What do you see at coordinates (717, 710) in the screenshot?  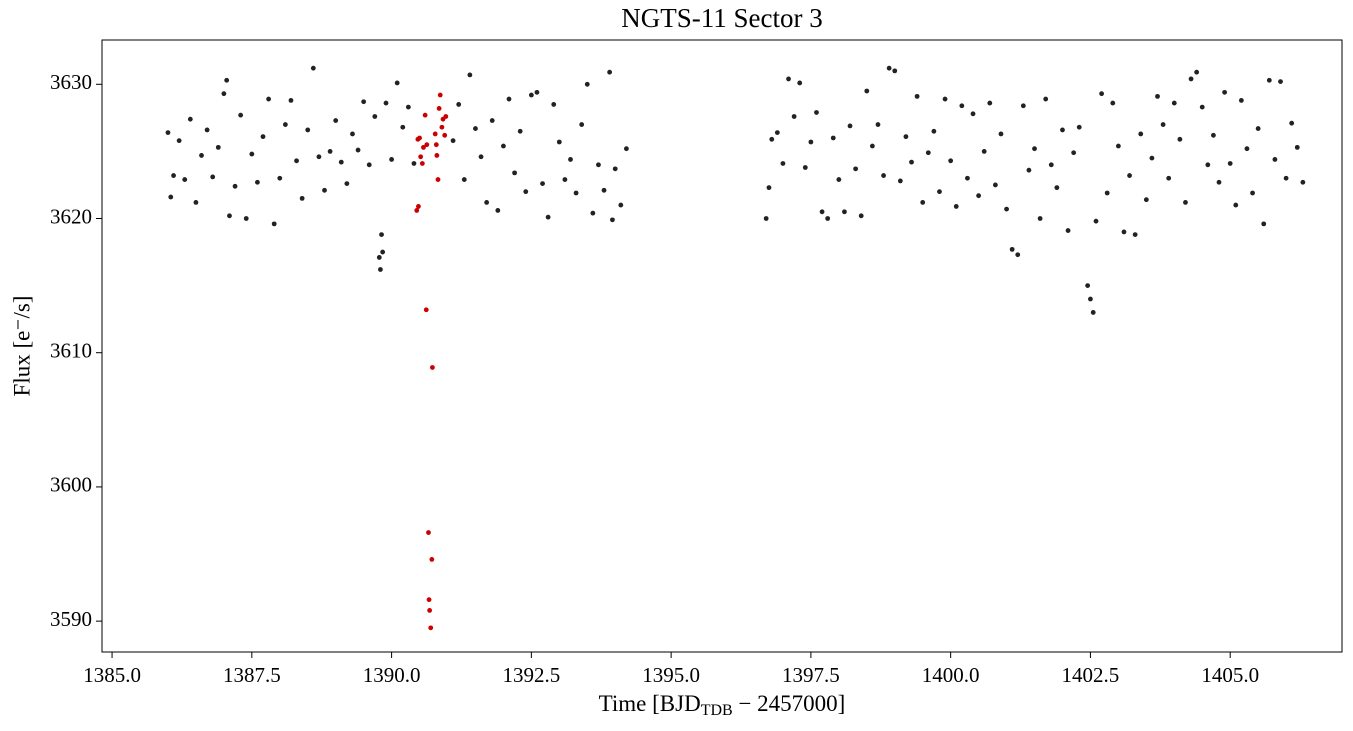 I see `x-label-sub: TDB` at bounding box center [717, 710].